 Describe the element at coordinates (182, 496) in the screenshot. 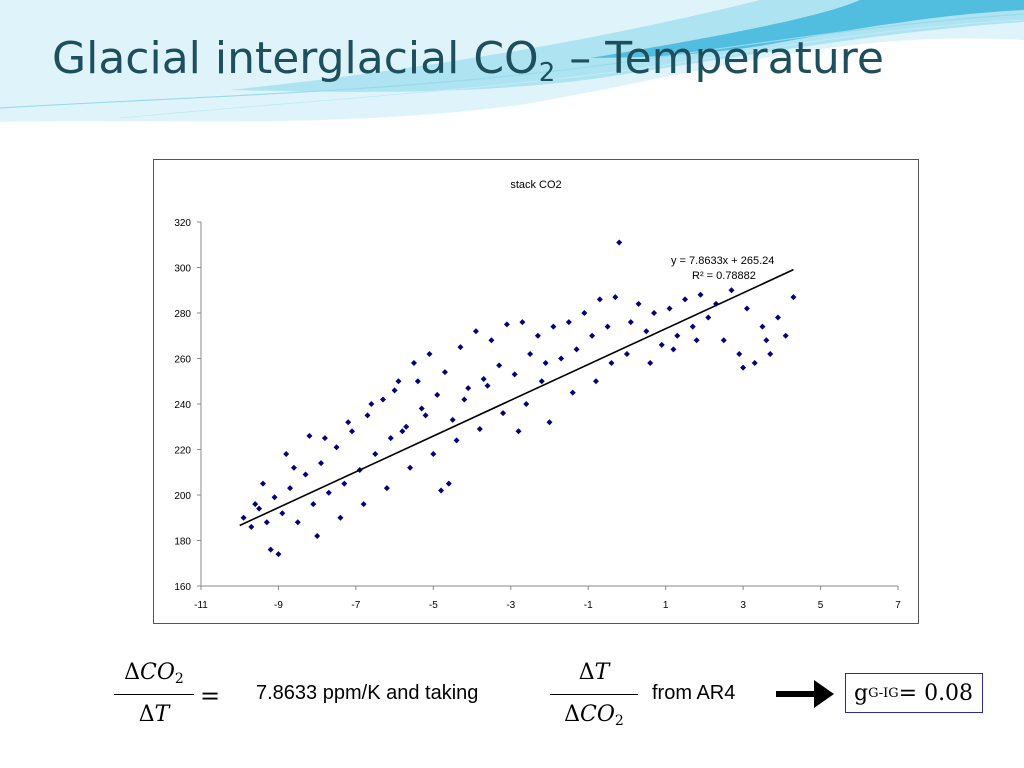

I see `y-tick-label: 200` at that location.